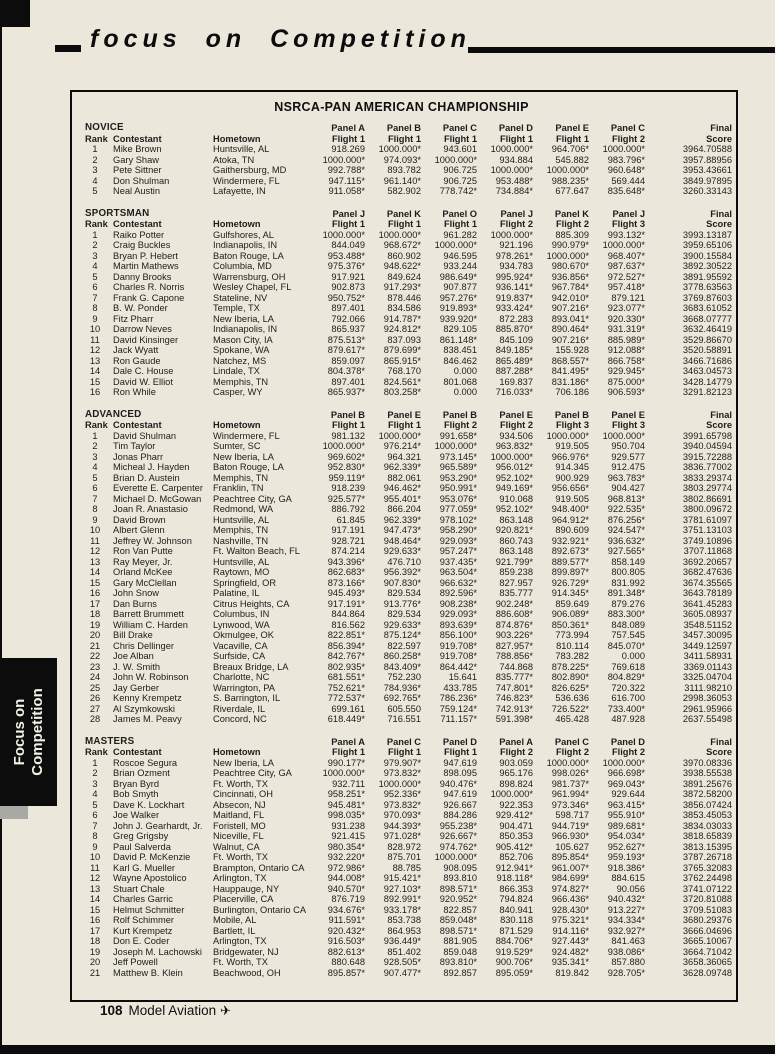  I want to click on score-cell: 860.743, so click(516, 540).